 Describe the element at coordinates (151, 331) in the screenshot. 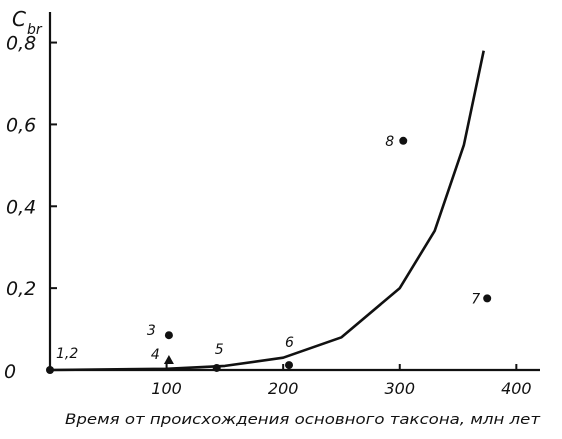

I see `data-point-label: 3` at that location.